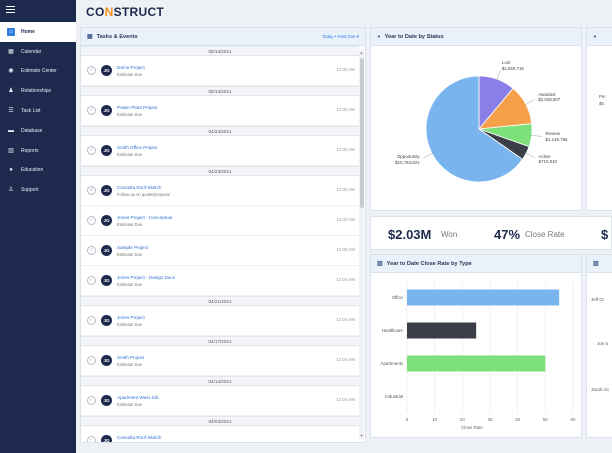  What do you see at coordinates (220, 301) in the screenshot?
I see `date-divider: 04/21/2021` at bounding box center [220, 301].